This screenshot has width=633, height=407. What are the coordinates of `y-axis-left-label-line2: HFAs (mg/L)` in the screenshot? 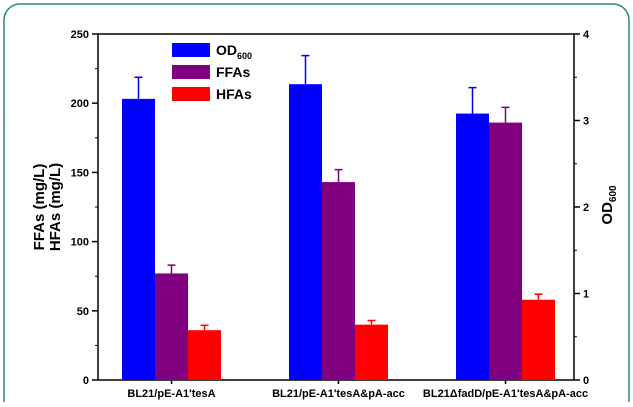 It's located at (55, 207).